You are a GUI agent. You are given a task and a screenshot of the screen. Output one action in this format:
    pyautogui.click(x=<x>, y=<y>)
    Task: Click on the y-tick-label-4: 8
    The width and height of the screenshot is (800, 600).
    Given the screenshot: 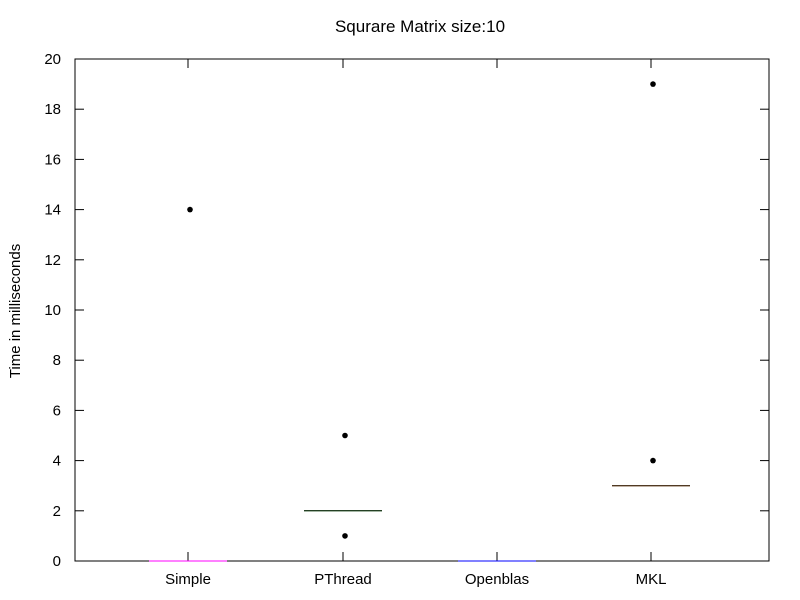 What is the action you would take?
    pyautogui.click(x=57, y=360)
    